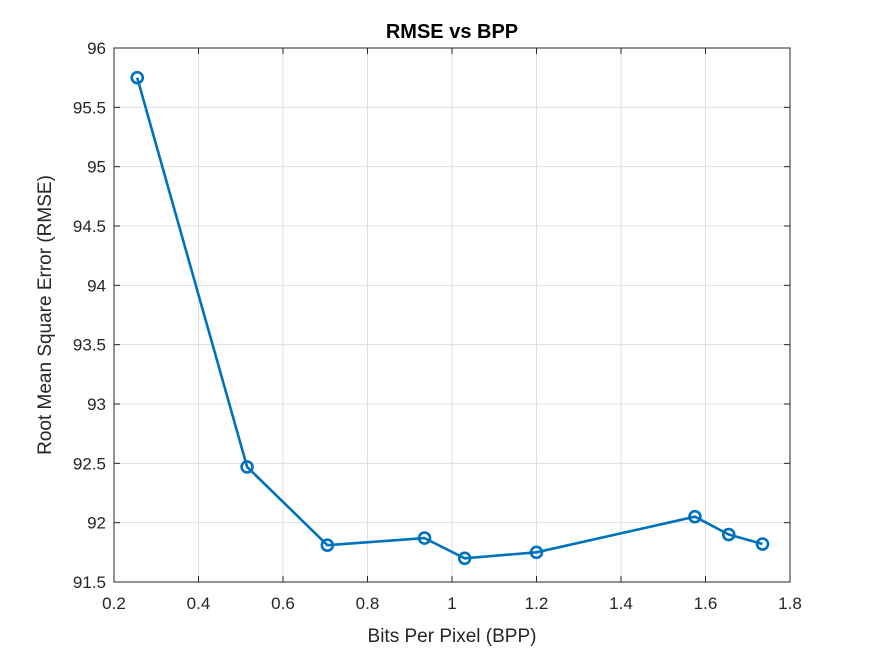 This screenshot has width=875, height=656. What do you see at coordinates (790, 603) in the screenshot?
I see `x-tick-label: 1.8` at bounding box center [790, 603].